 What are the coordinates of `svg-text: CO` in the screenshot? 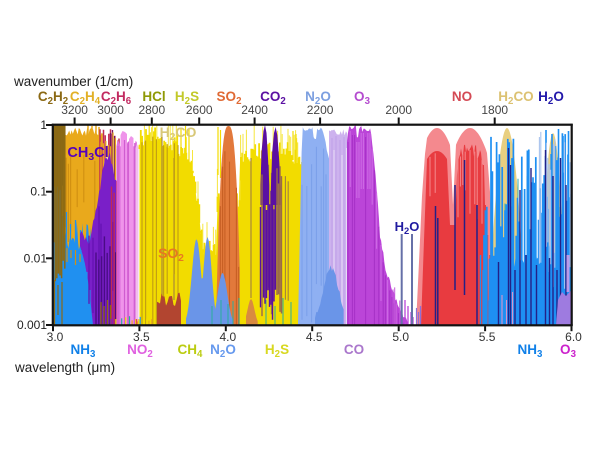 It's located at (354, 349).